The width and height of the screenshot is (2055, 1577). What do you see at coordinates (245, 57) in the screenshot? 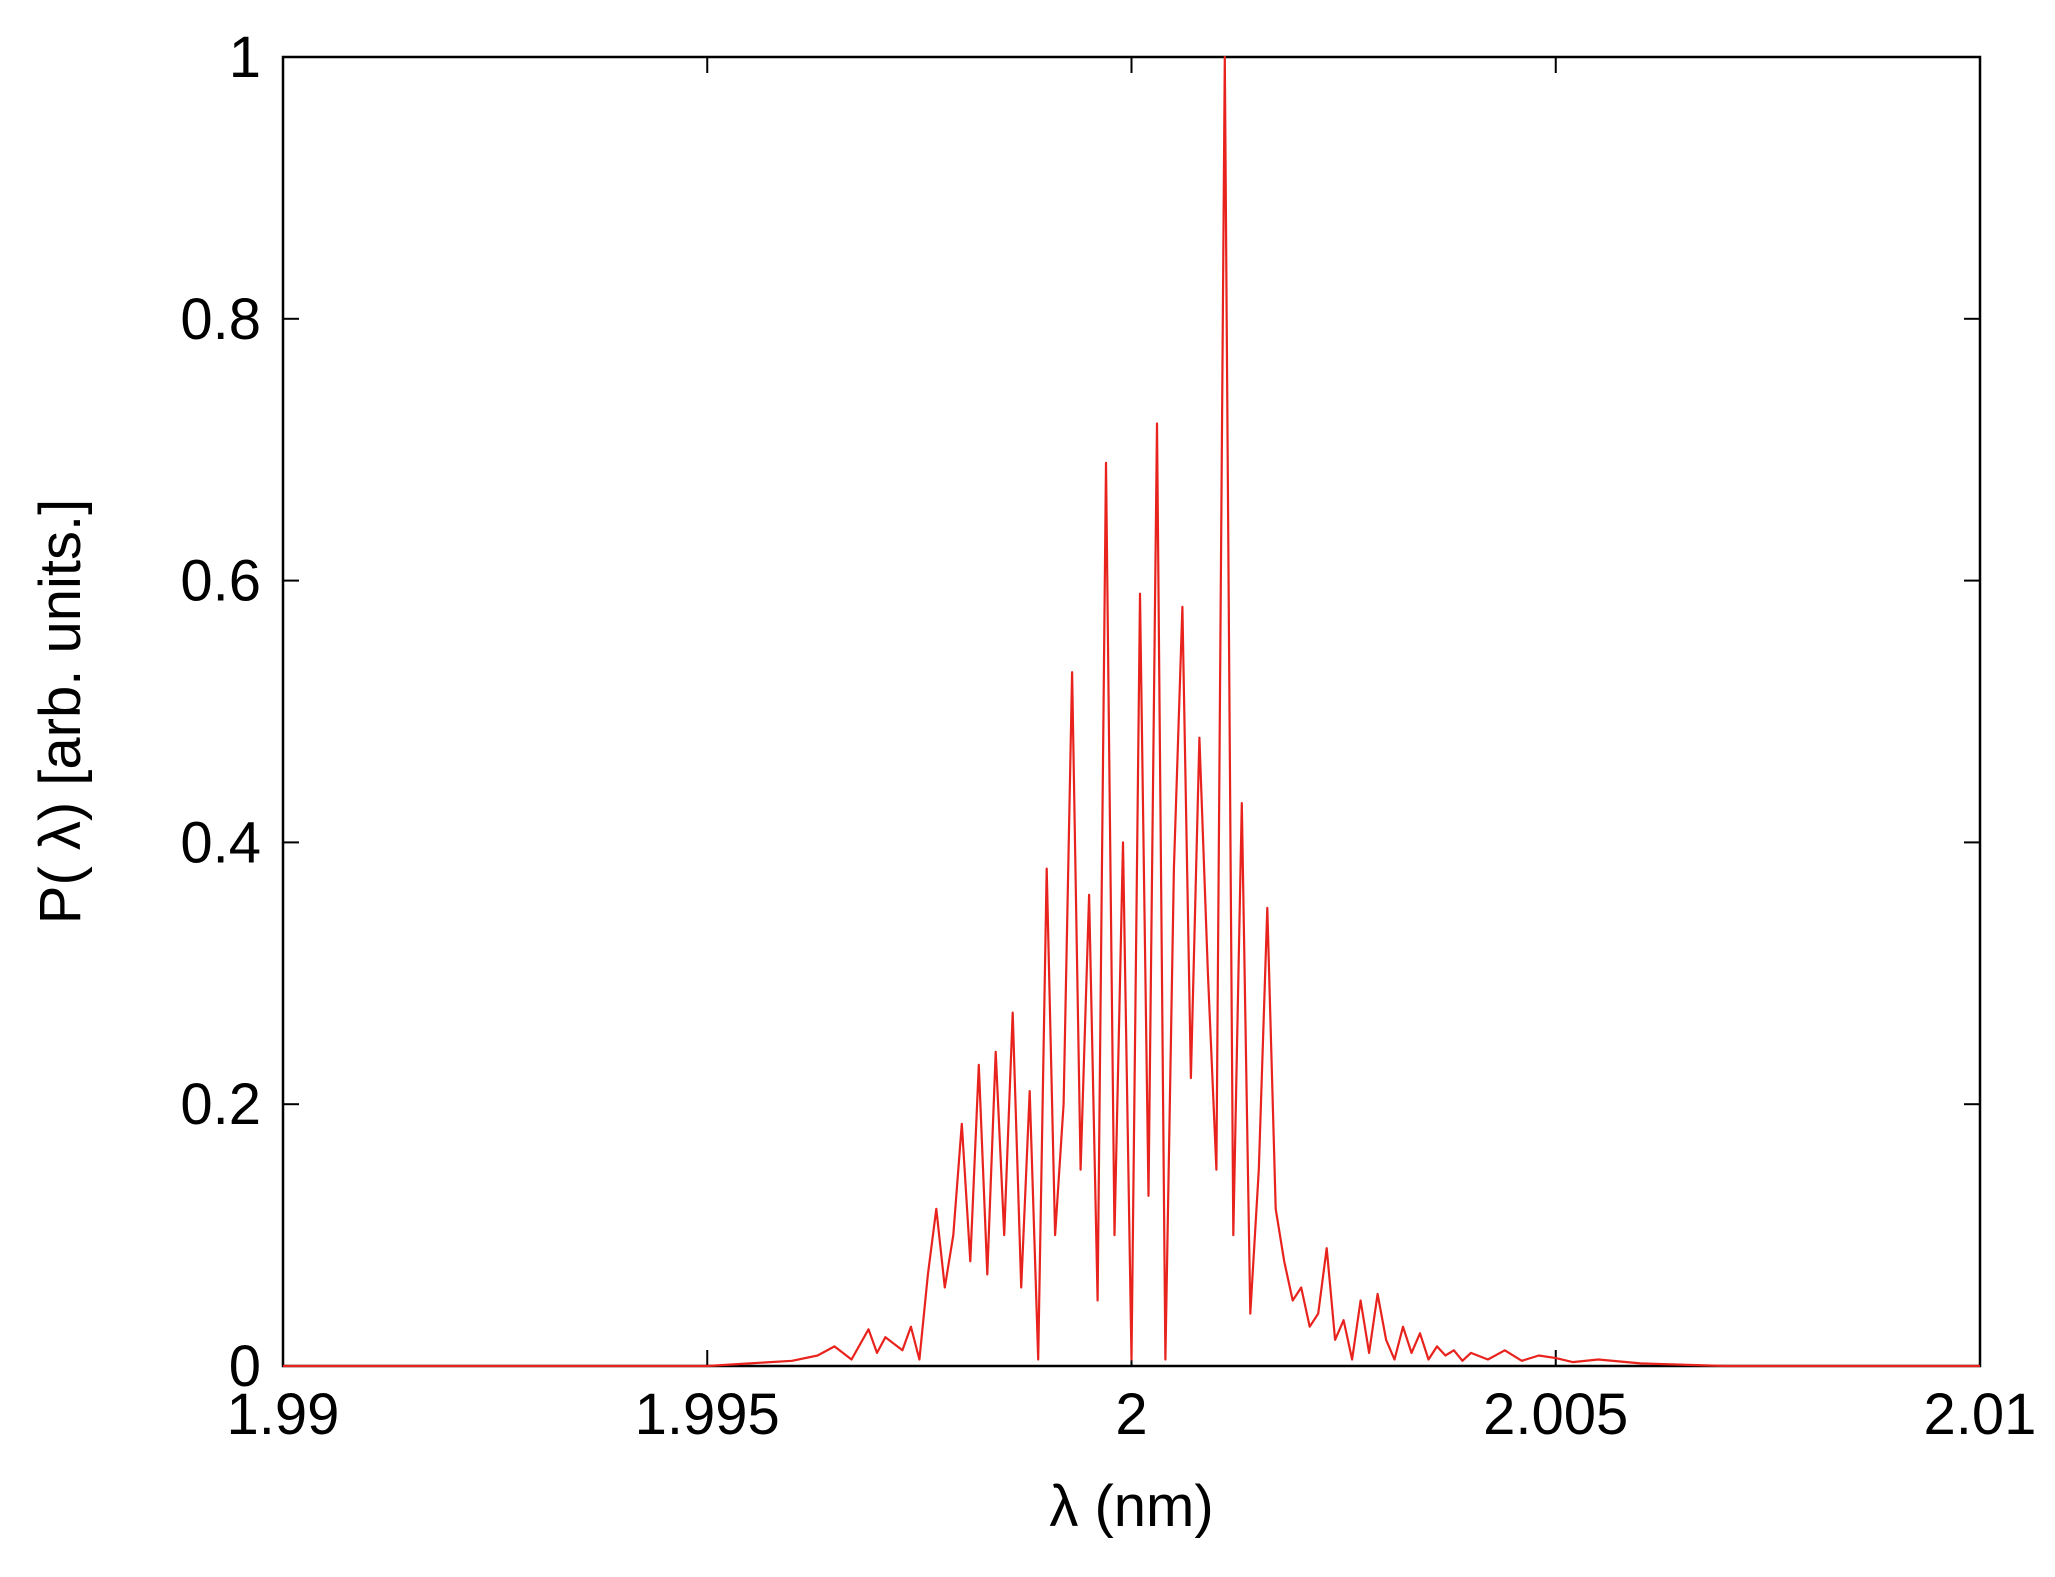
I see `y-tick-label: 1` at bounding box center [245, 57].